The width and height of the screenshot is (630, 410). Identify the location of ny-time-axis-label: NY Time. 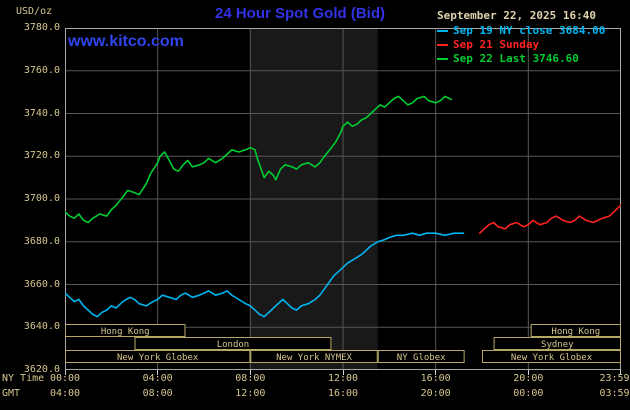
(23, 378).